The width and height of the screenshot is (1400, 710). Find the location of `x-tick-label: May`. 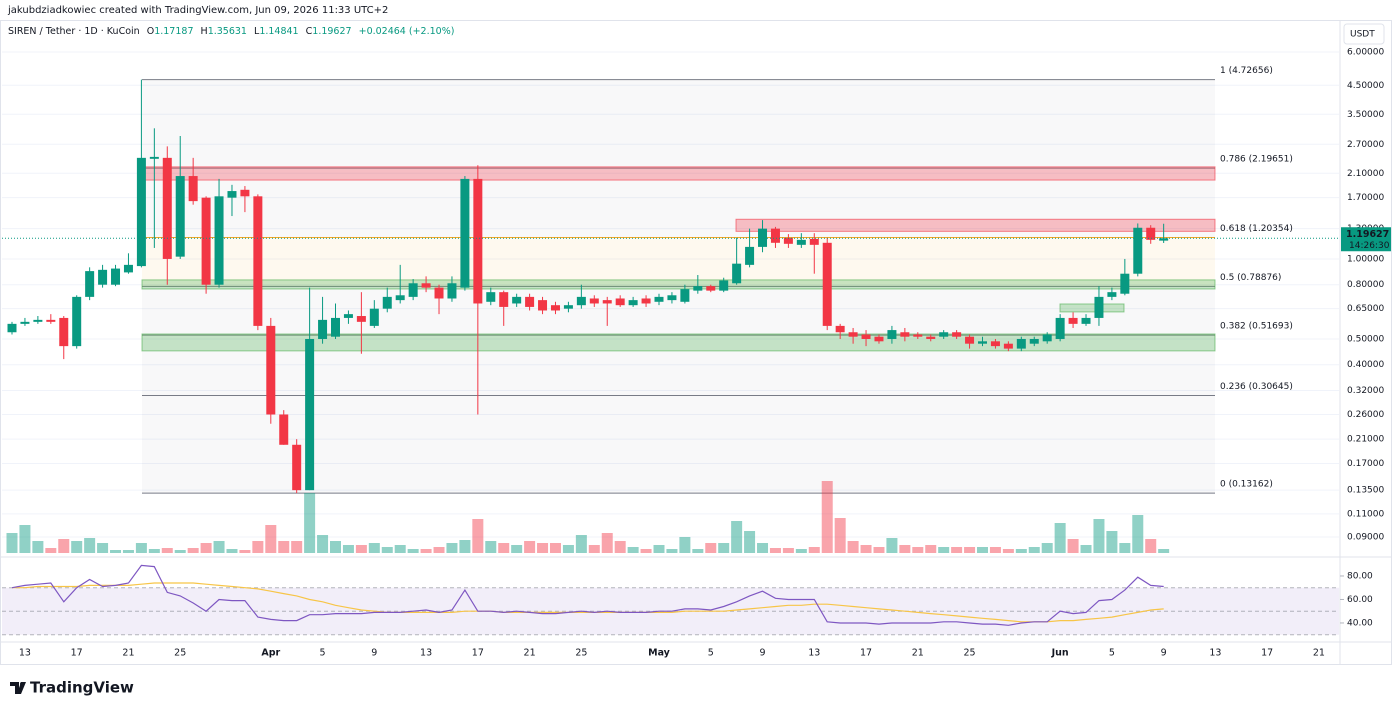

x-tick-label: May is located at coordinates (659, 653).